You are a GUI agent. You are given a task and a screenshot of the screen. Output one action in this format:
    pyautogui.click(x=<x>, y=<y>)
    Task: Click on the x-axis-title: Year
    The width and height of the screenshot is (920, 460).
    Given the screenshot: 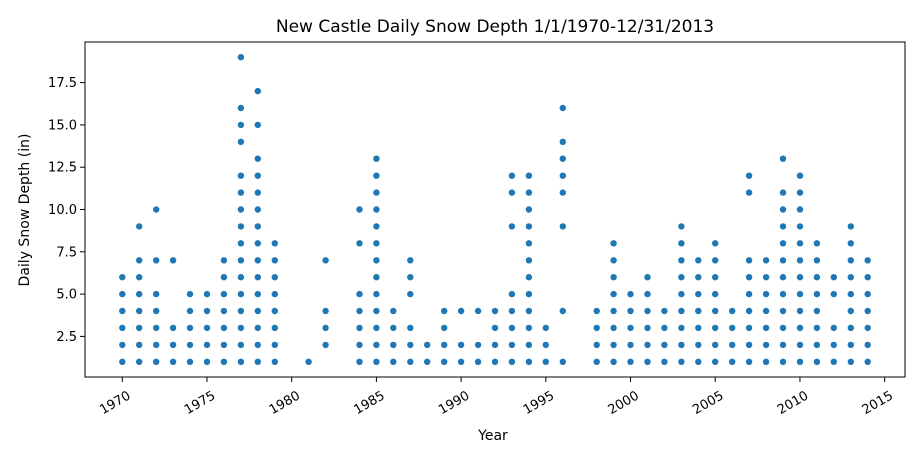 What is the action you would take?
    pyautogui.click(x=492, y=436)
    